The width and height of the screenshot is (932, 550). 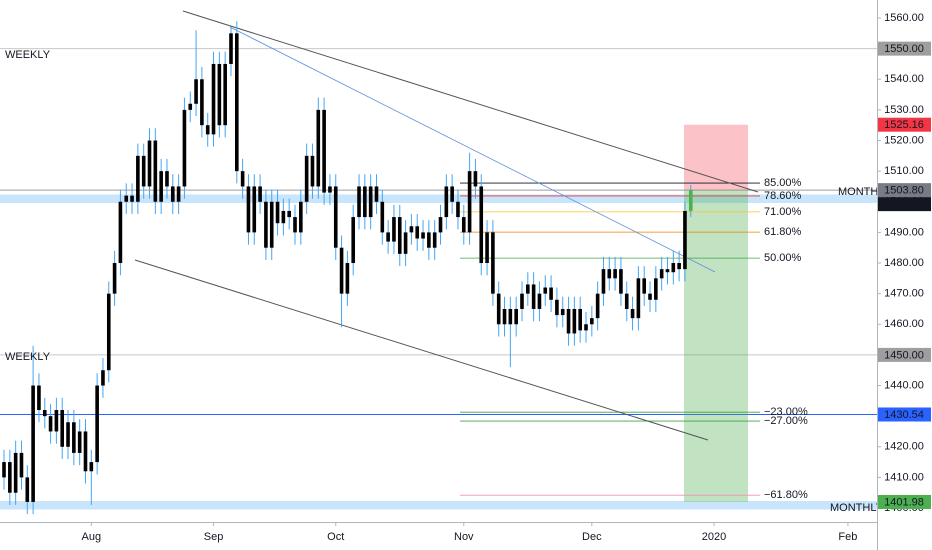 I want to click on y-tick-label: 1440.00, so click(x=904, y=385).